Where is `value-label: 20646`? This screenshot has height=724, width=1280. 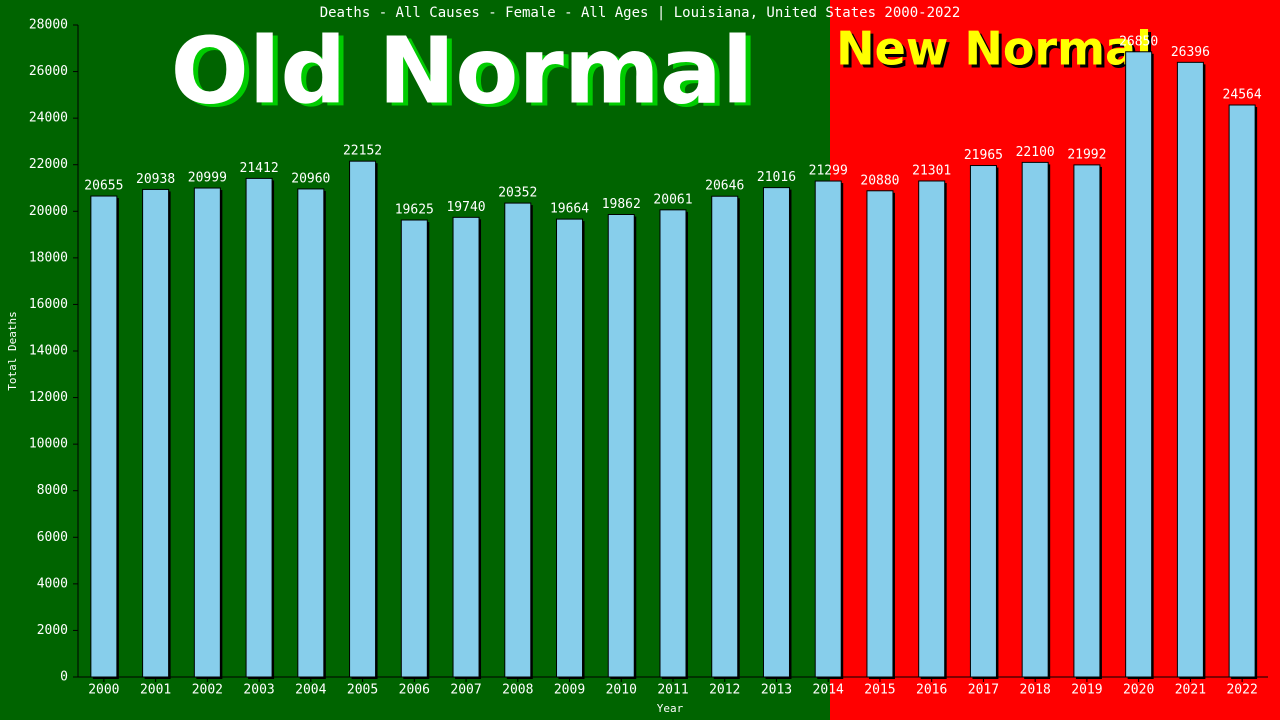 value-label: 20646 is located at coordinates (724, 186).